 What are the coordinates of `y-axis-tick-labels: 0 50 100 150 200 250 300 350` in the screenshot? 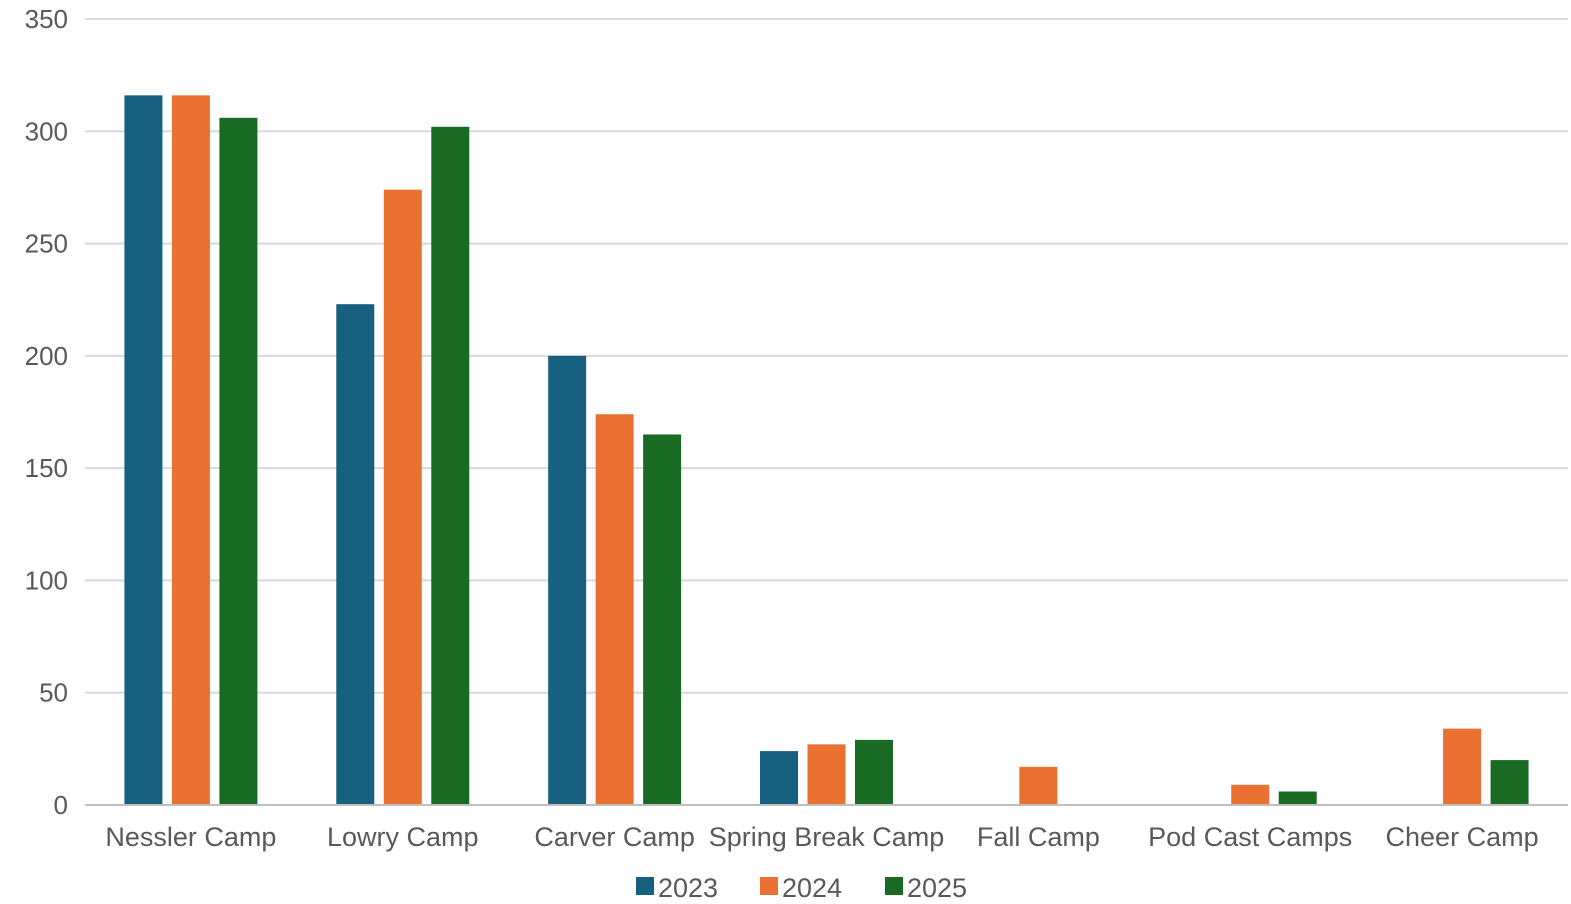 It's located at (46, 412).